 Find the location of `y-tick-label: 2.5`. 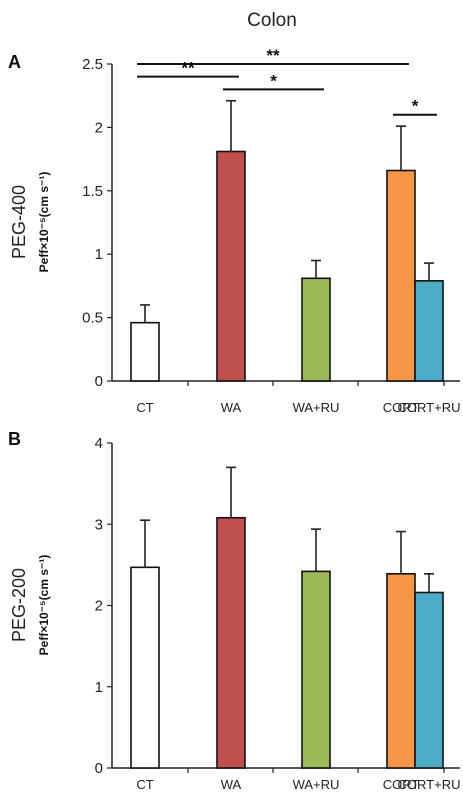

y-tick-label: 2.5 is located at coordinates (92, 64).